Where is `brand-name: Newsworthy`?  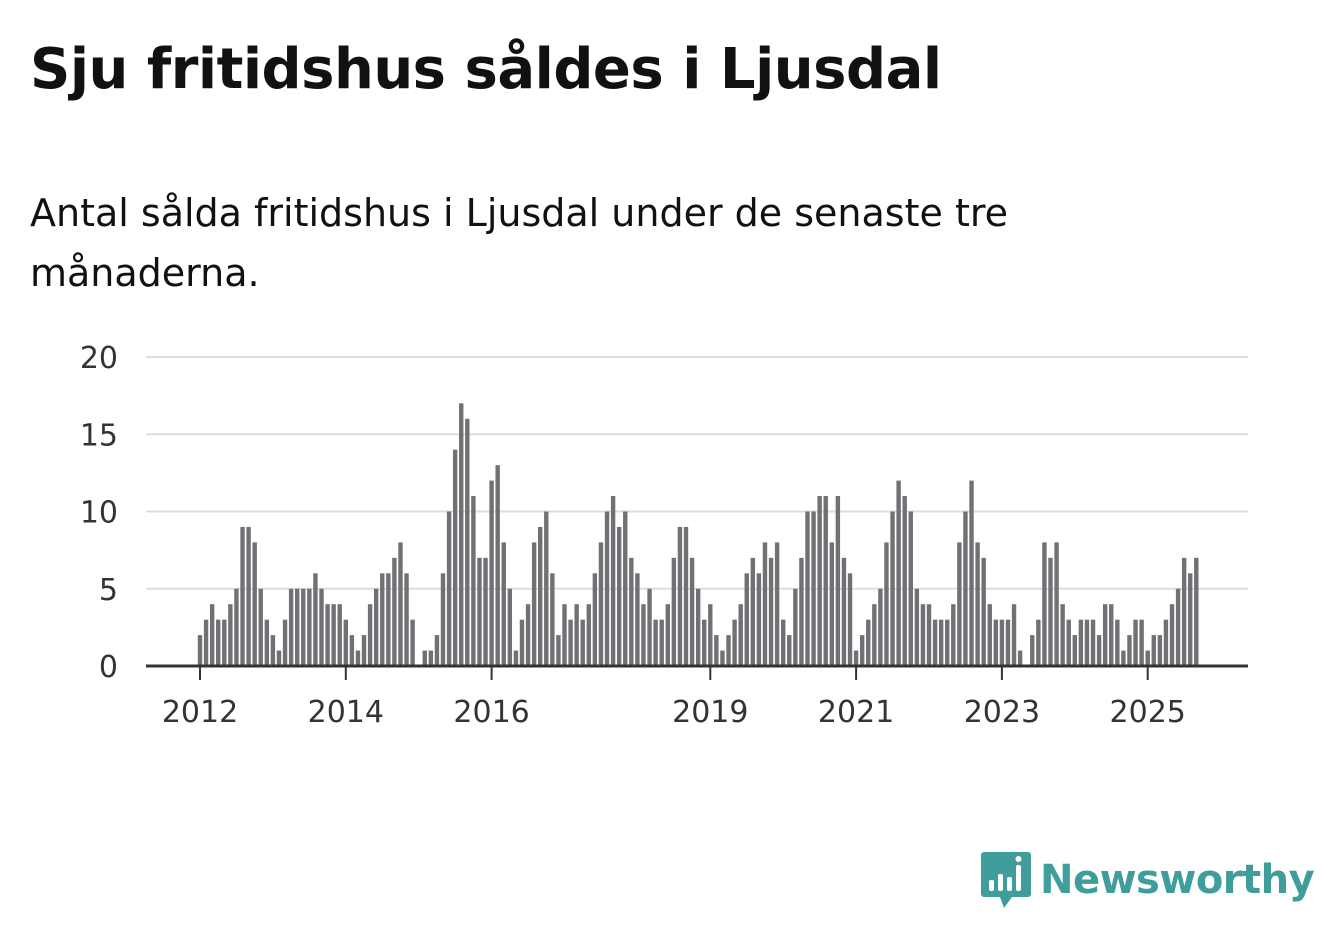 brand-name: Newsworthy is located at coordinates (1177, 880).